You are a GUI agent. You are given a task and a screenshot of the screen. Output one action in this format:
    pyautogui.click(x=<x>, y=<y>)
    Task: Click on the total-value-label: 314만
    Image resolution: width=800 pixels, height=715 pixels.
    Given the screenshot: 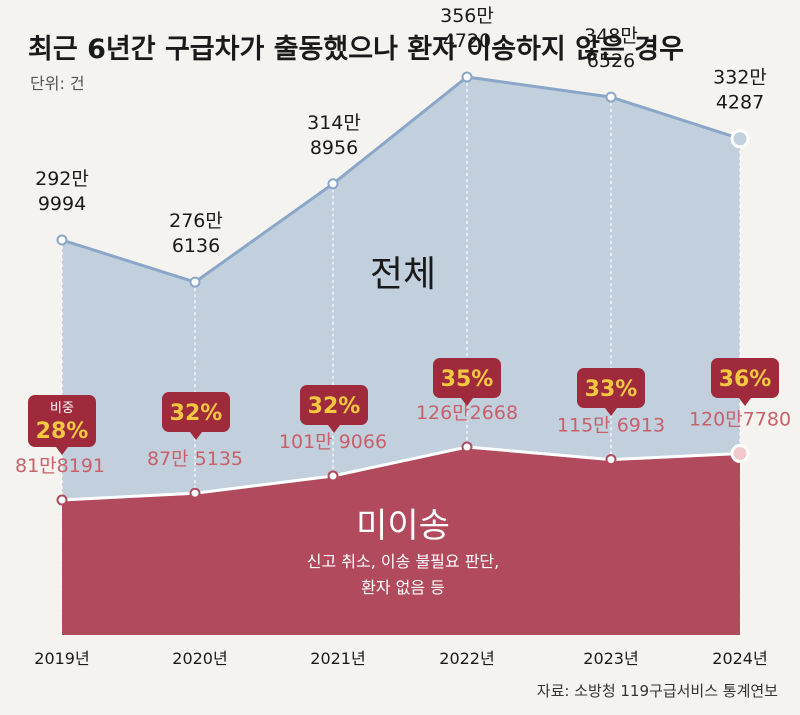 What is the action you would take?
    pyautogui.click(x=334, y=123)
    